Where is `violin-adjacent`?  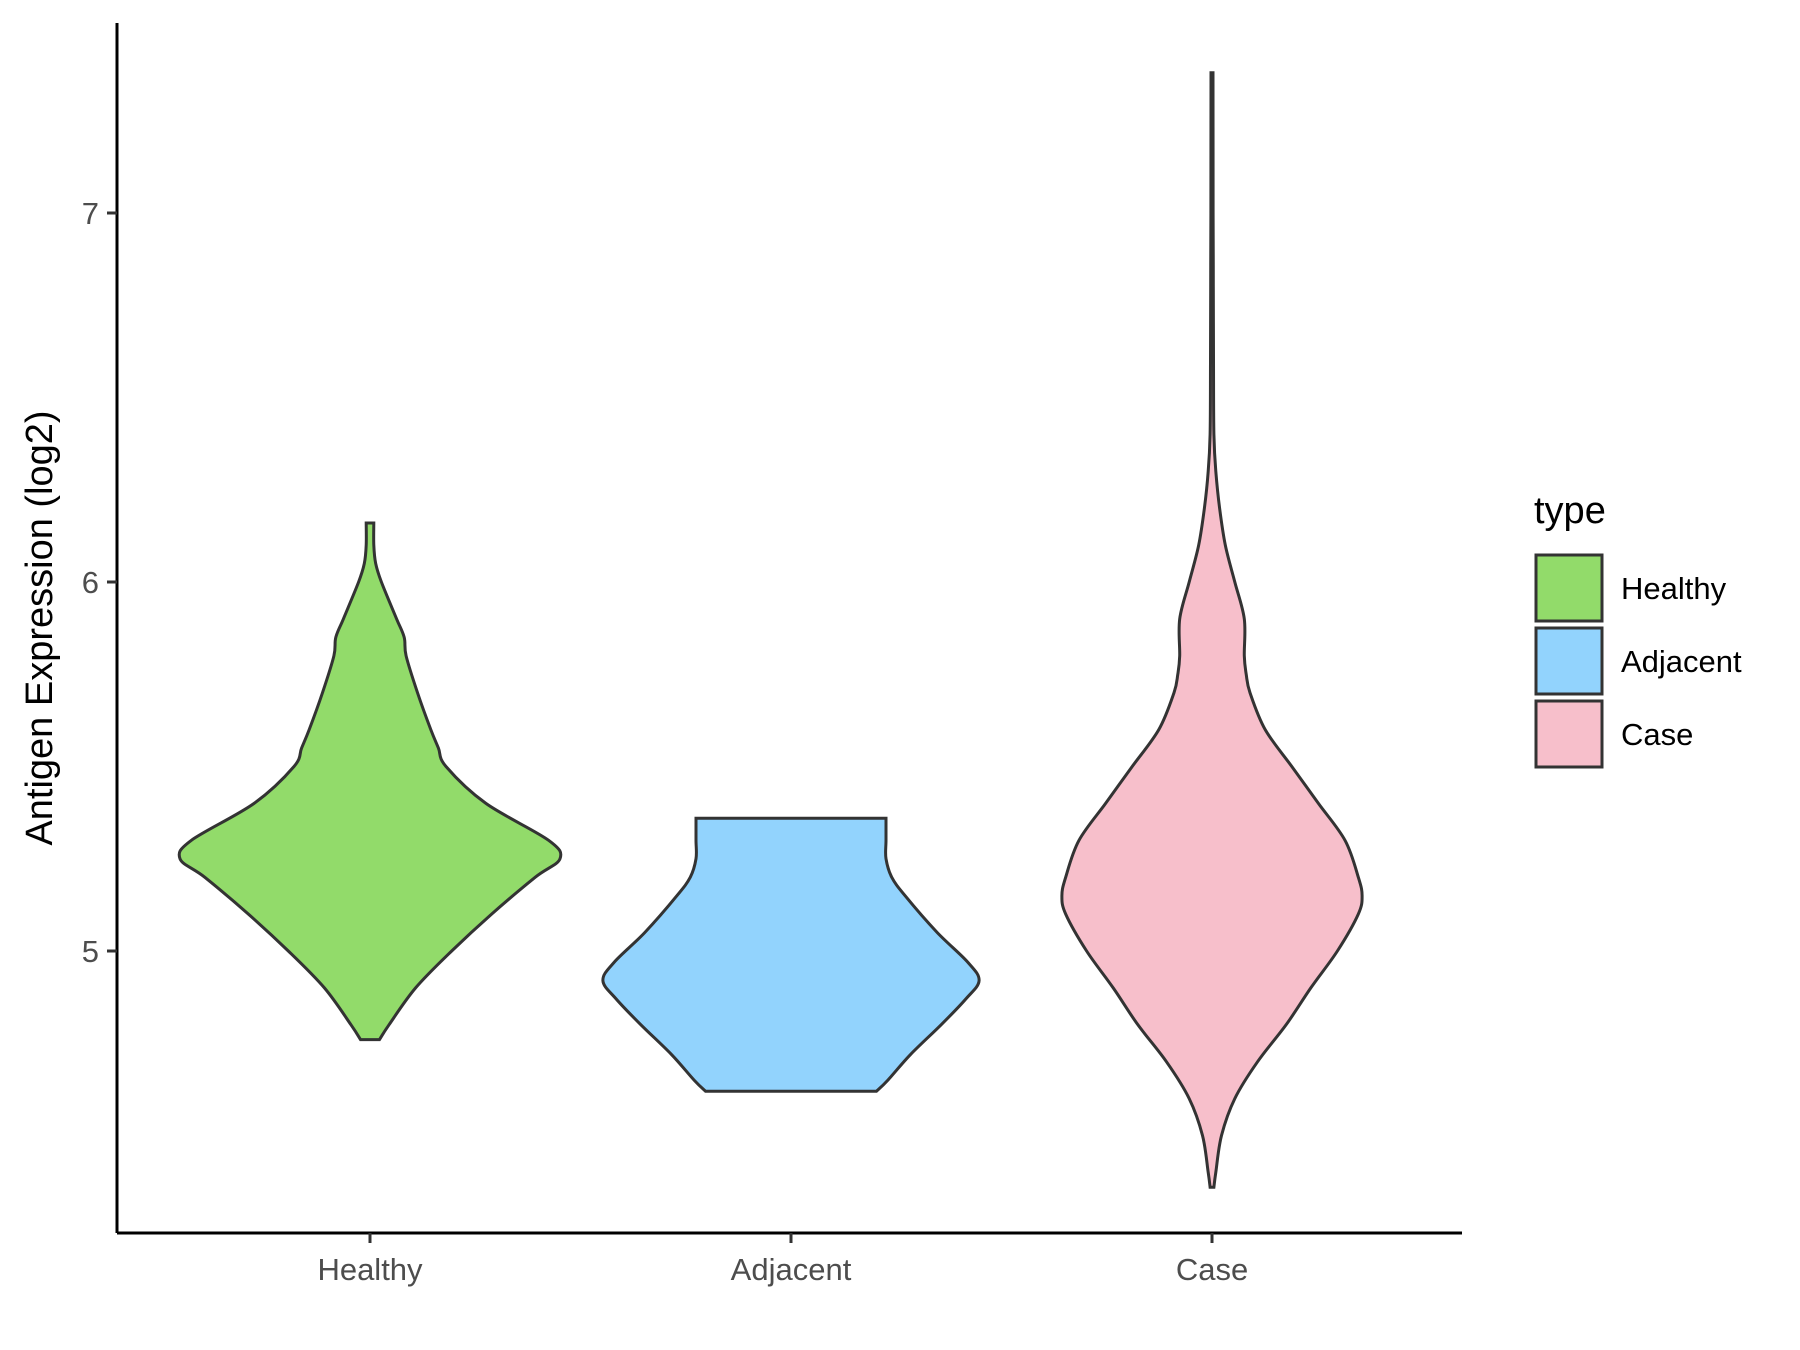 violin-adjacent is located at coordinates (791, 954).